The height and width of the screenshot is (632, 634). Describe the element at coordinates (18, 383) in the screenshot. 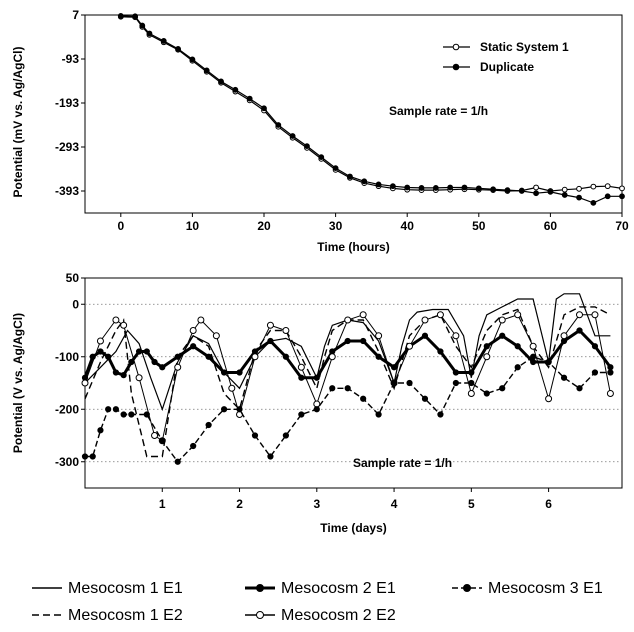

I see `y-axis-label: Potential (V vs. Ag/AgCl)` at that location.